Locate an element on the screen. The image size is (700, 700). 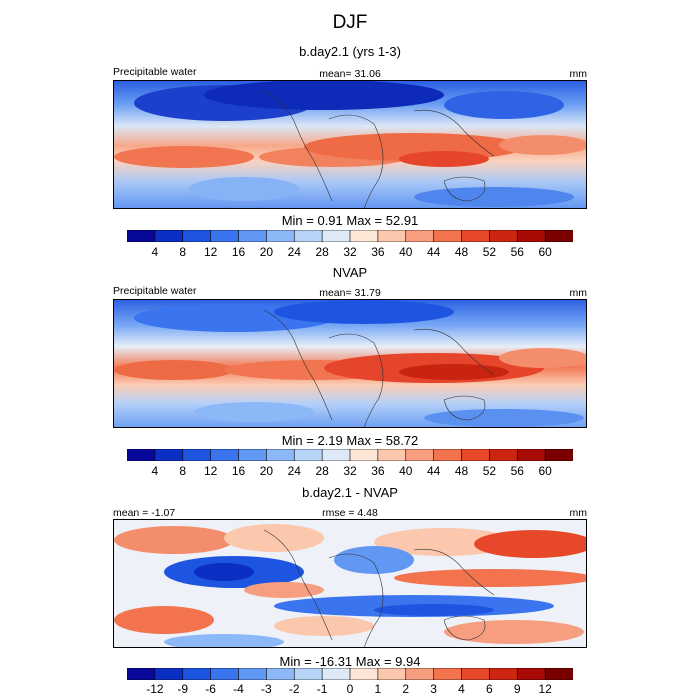
panel-3-minmax: Min = -16.31 Max = 9.94 is located at coordinates (350, 661).